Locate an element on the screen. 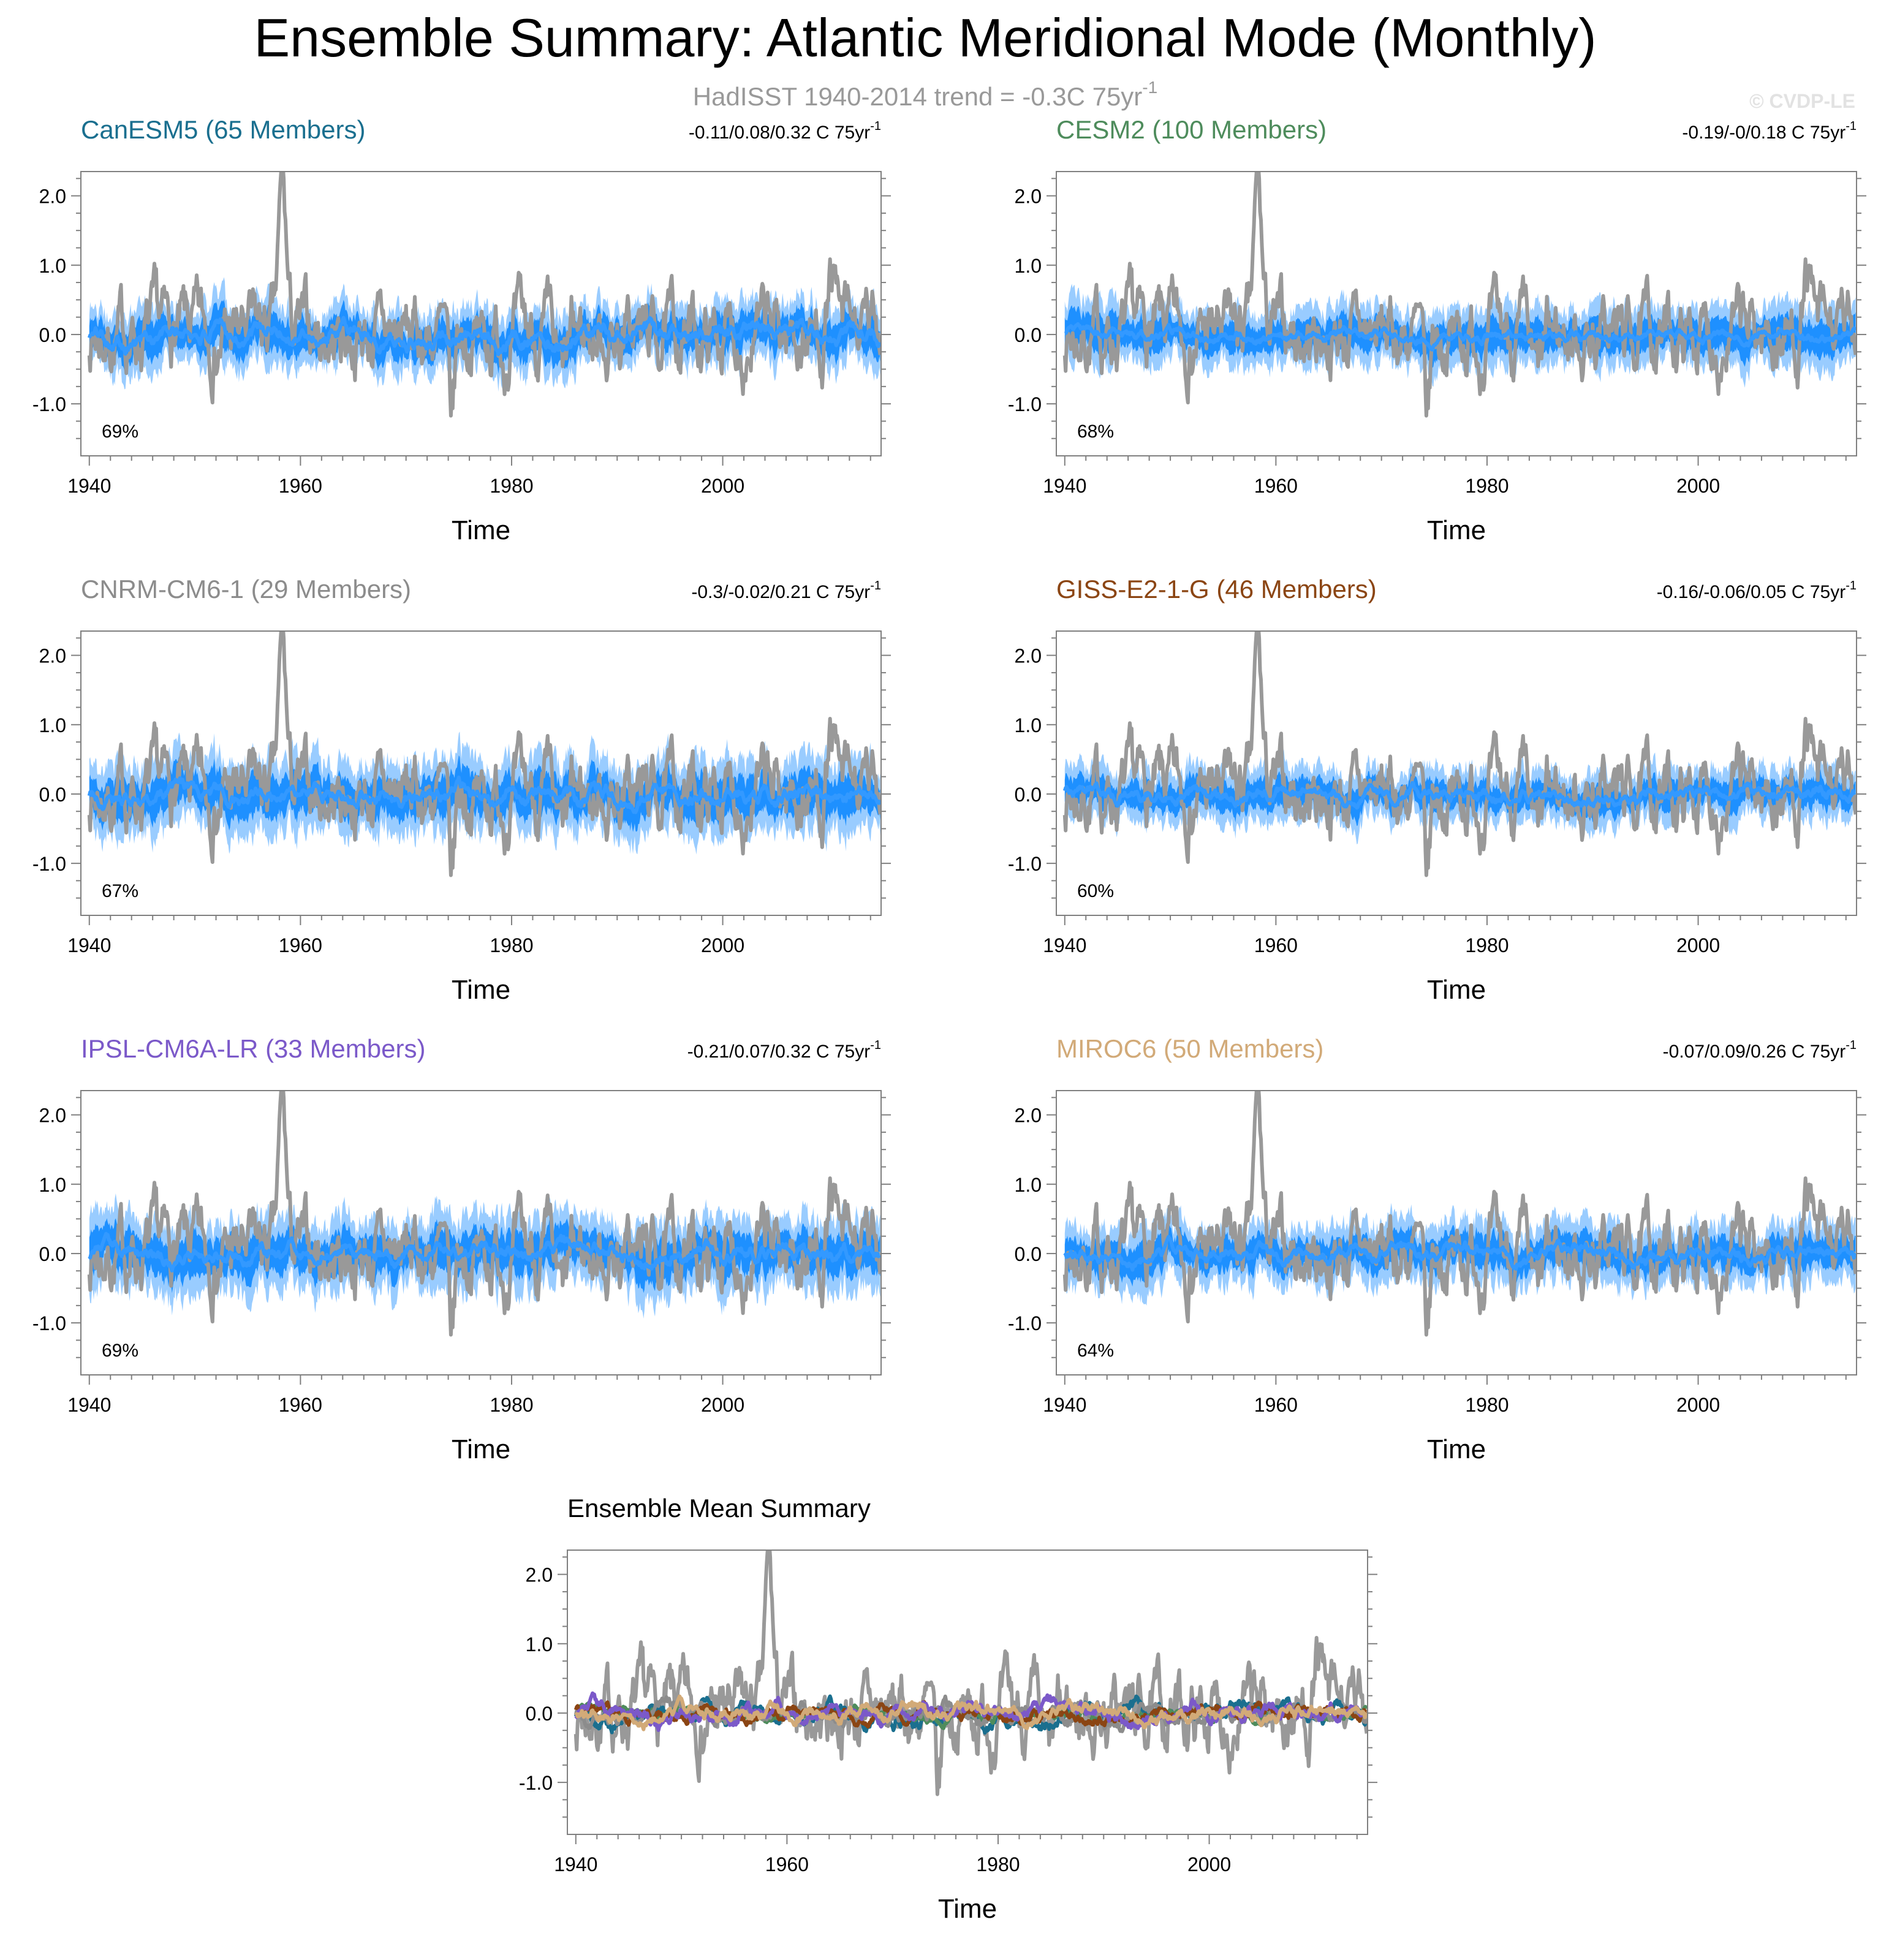 The image size is (1889, 1960). percent-label: 68% is located at coordinates (1095, 432).